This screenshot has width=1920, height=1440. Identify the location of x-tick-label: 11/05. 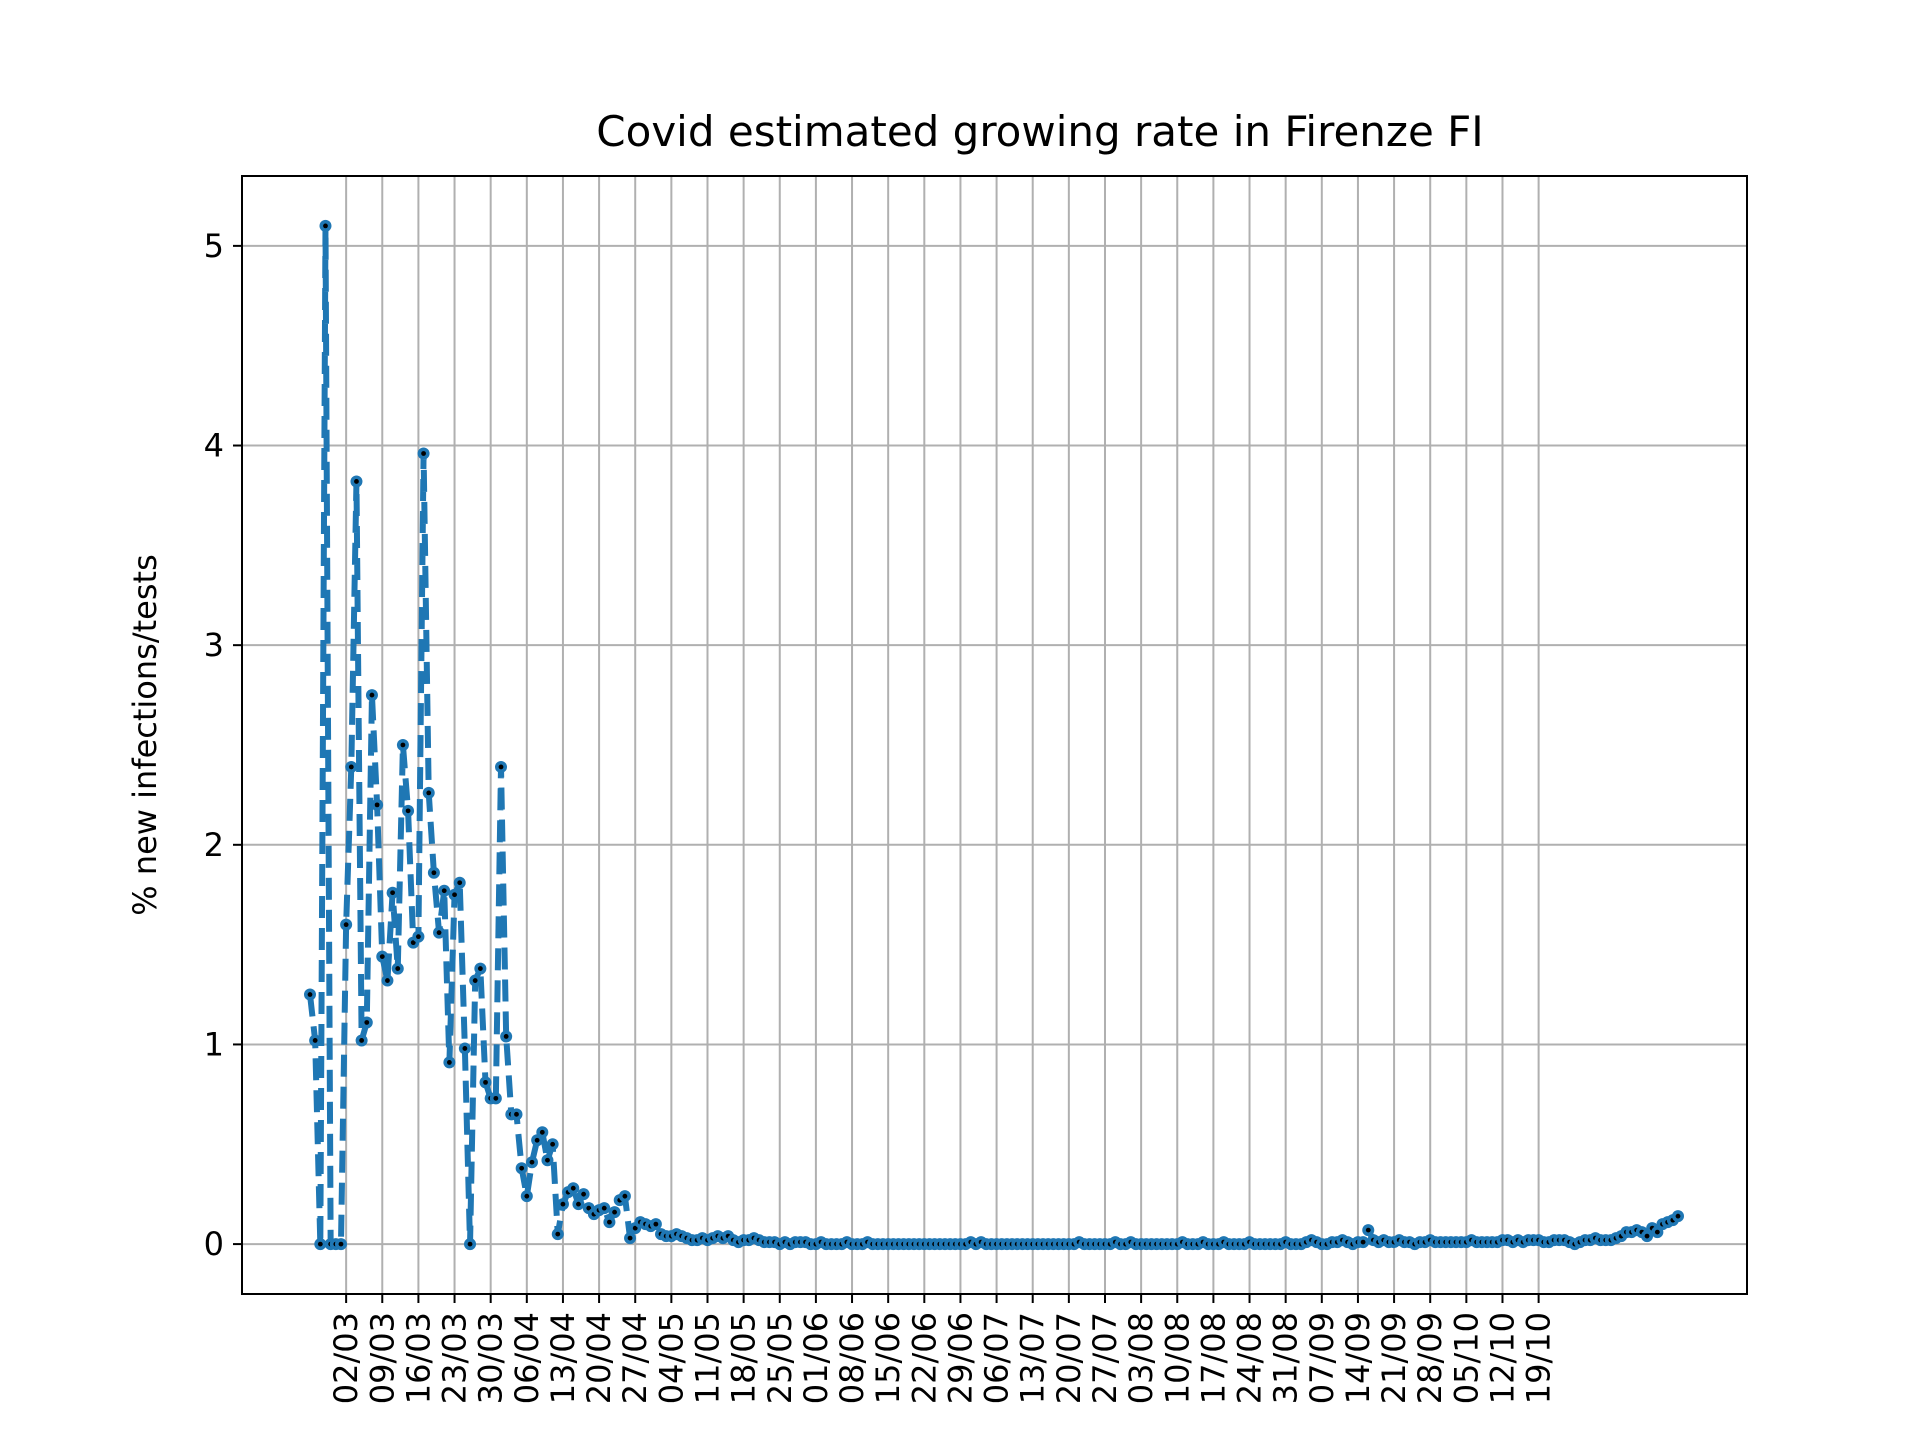
(707, 1358).